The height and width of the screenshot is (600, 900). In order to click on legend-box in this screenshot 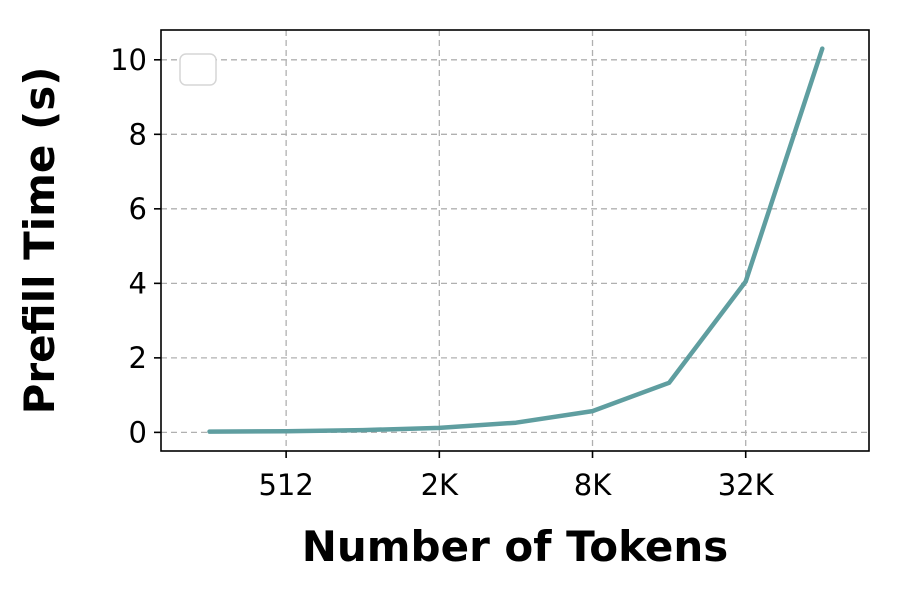, I will do `click(198, 69)`.